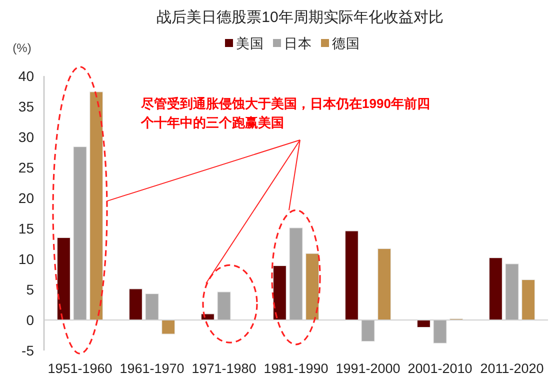 This screenshot has height=387, width=550. What do you see at coordinates (296, 368) in the screenshot?
I see `x-tick-label: 1981-1990` at bounding box center [296, 368].